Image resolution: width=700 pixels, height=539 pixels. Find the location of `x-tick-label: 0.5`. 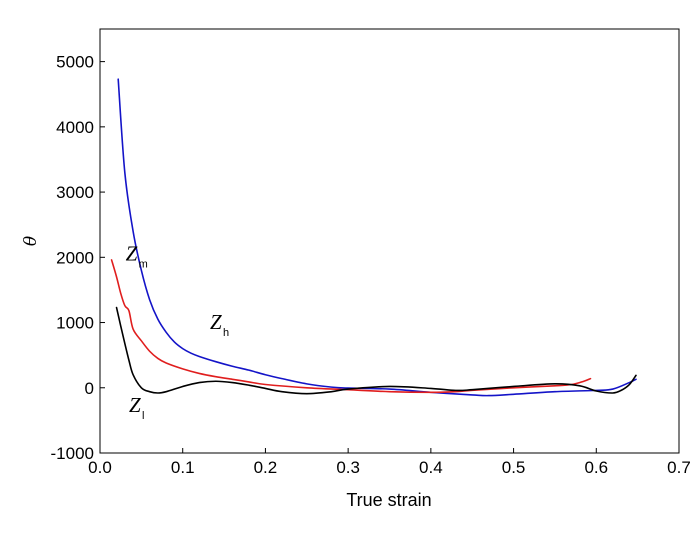

x-tick-label: 0.5 is located at coordinates (514, 467).